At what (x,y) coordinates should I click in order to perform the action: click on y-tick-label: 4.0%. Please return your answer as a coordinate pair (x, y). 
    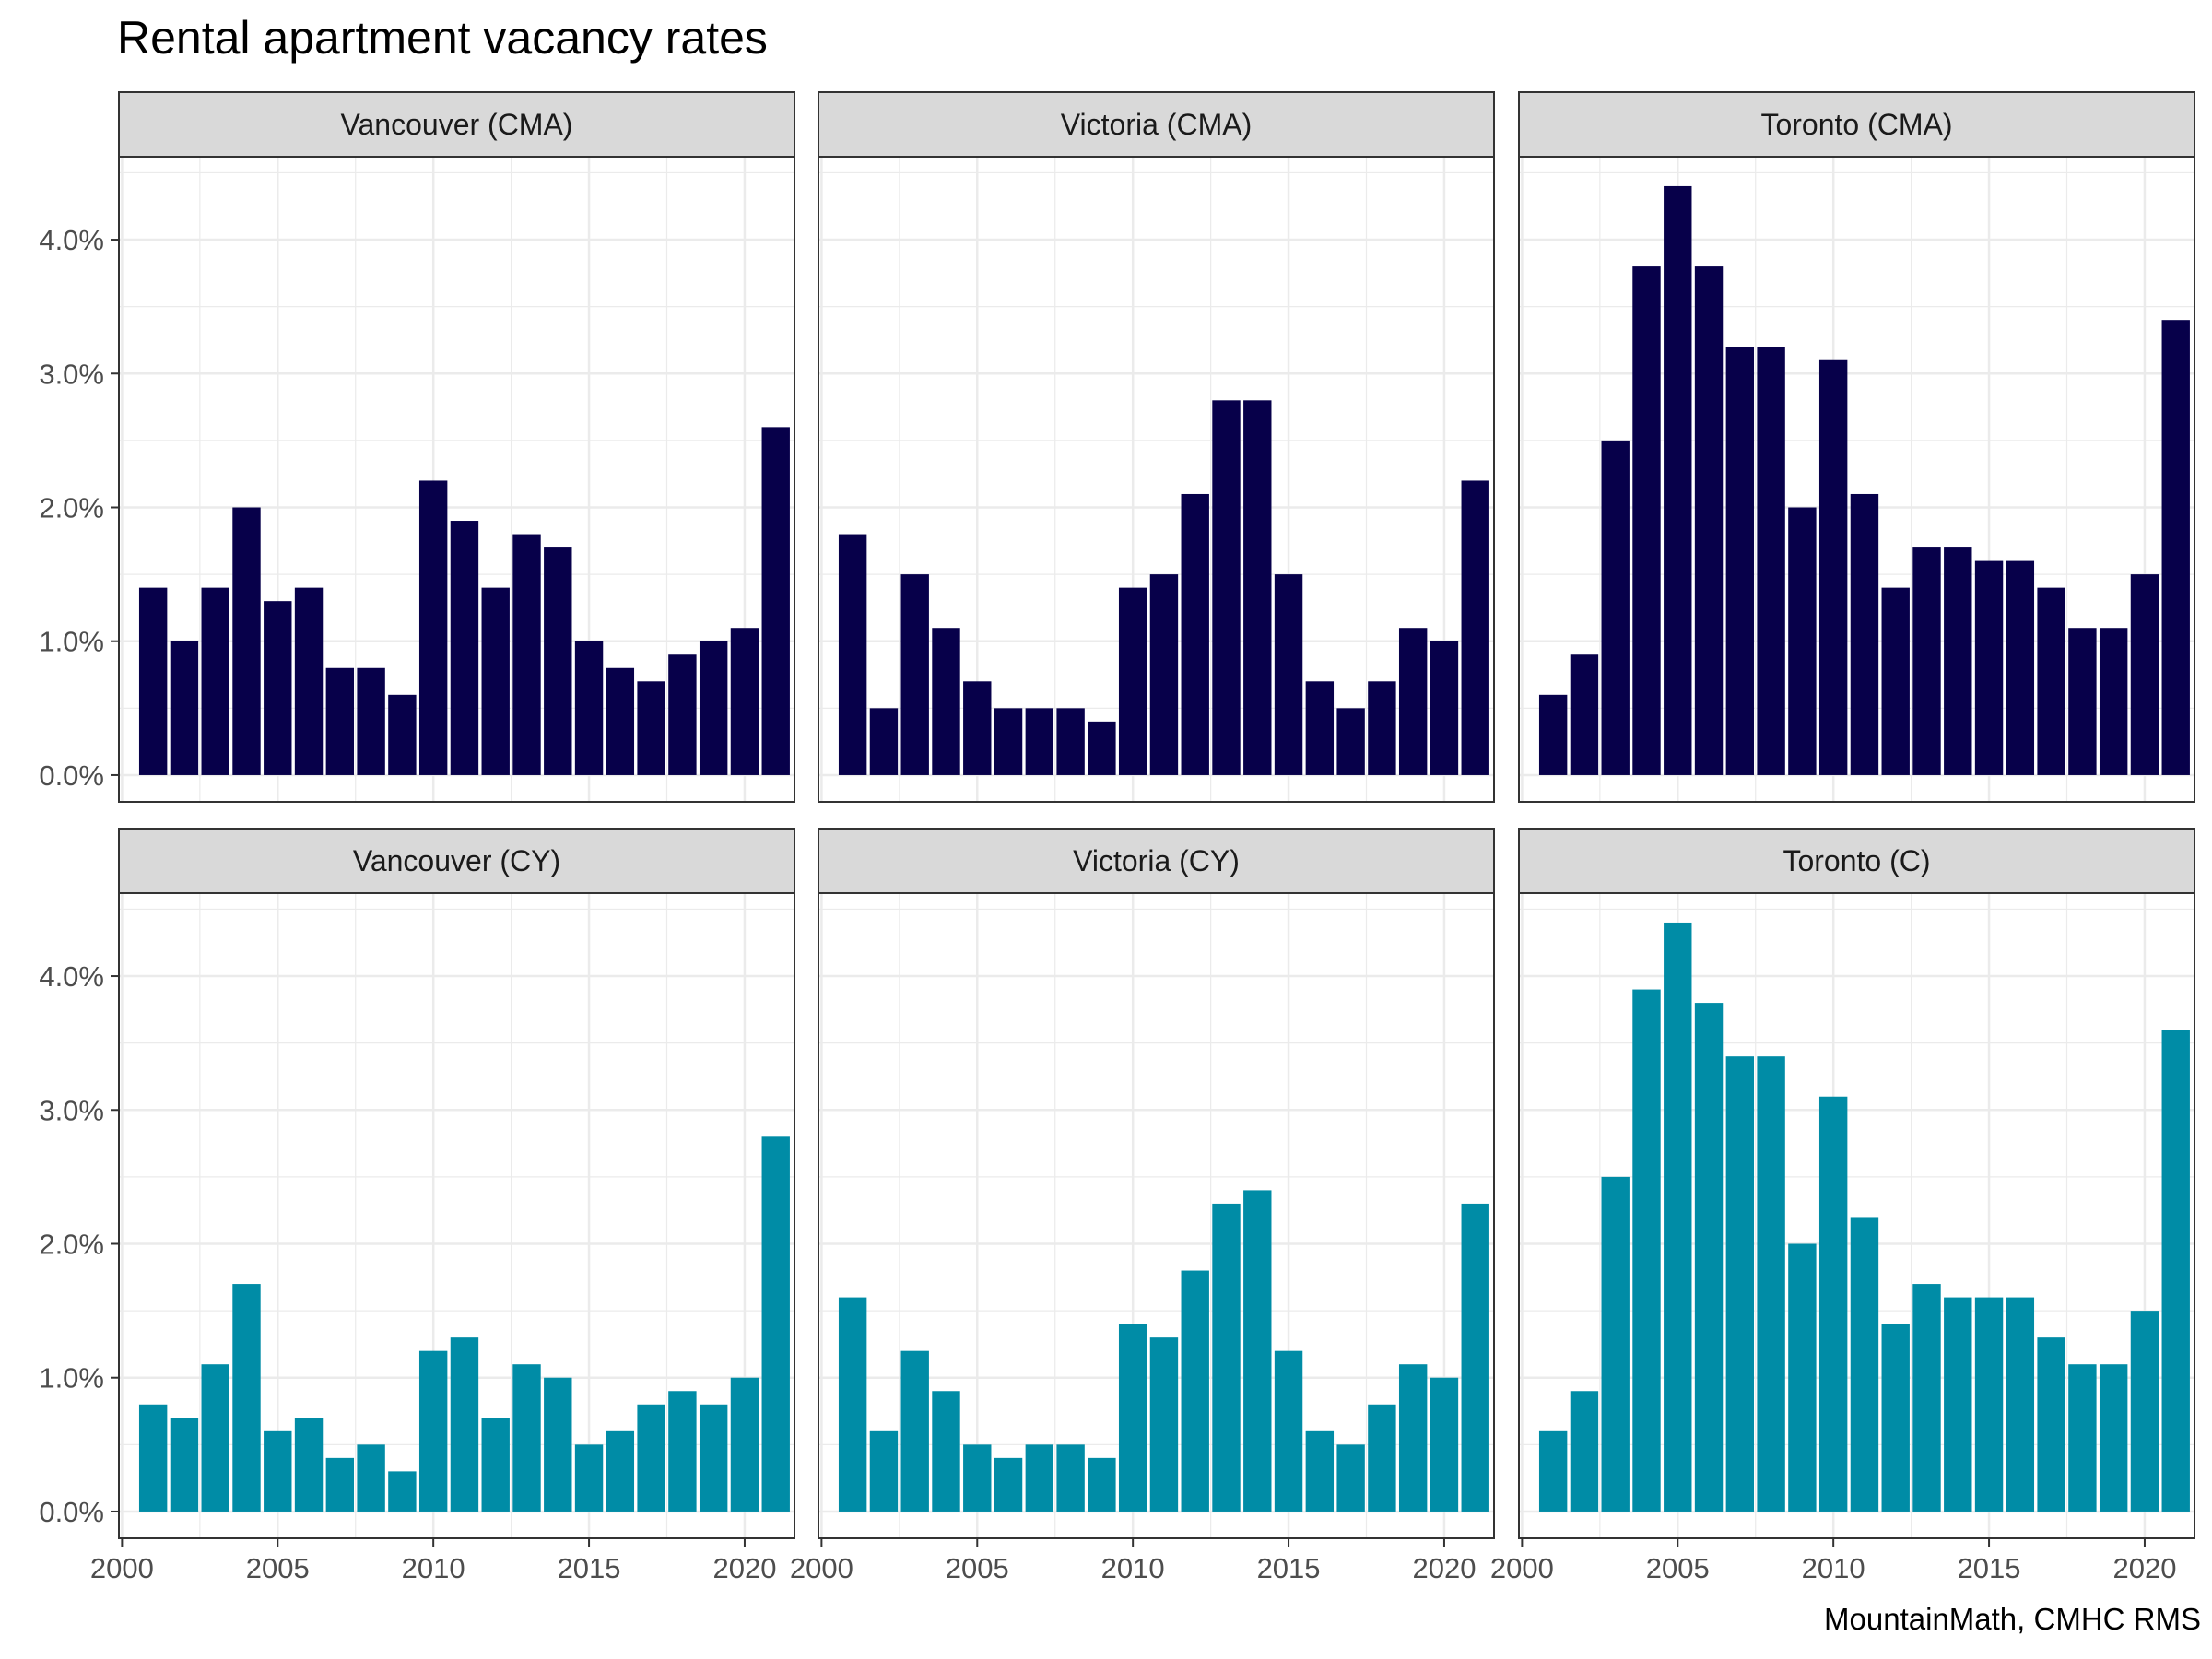
    Looking at the image, I should click on (71, 240).